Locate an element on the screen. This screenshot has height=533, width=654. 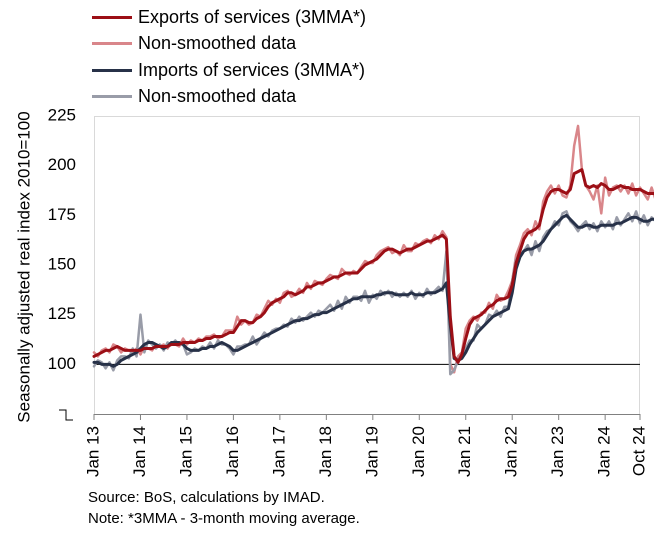
legend-item-imports: Imports of services (3MMA*) is located at coordinates (229, 70).